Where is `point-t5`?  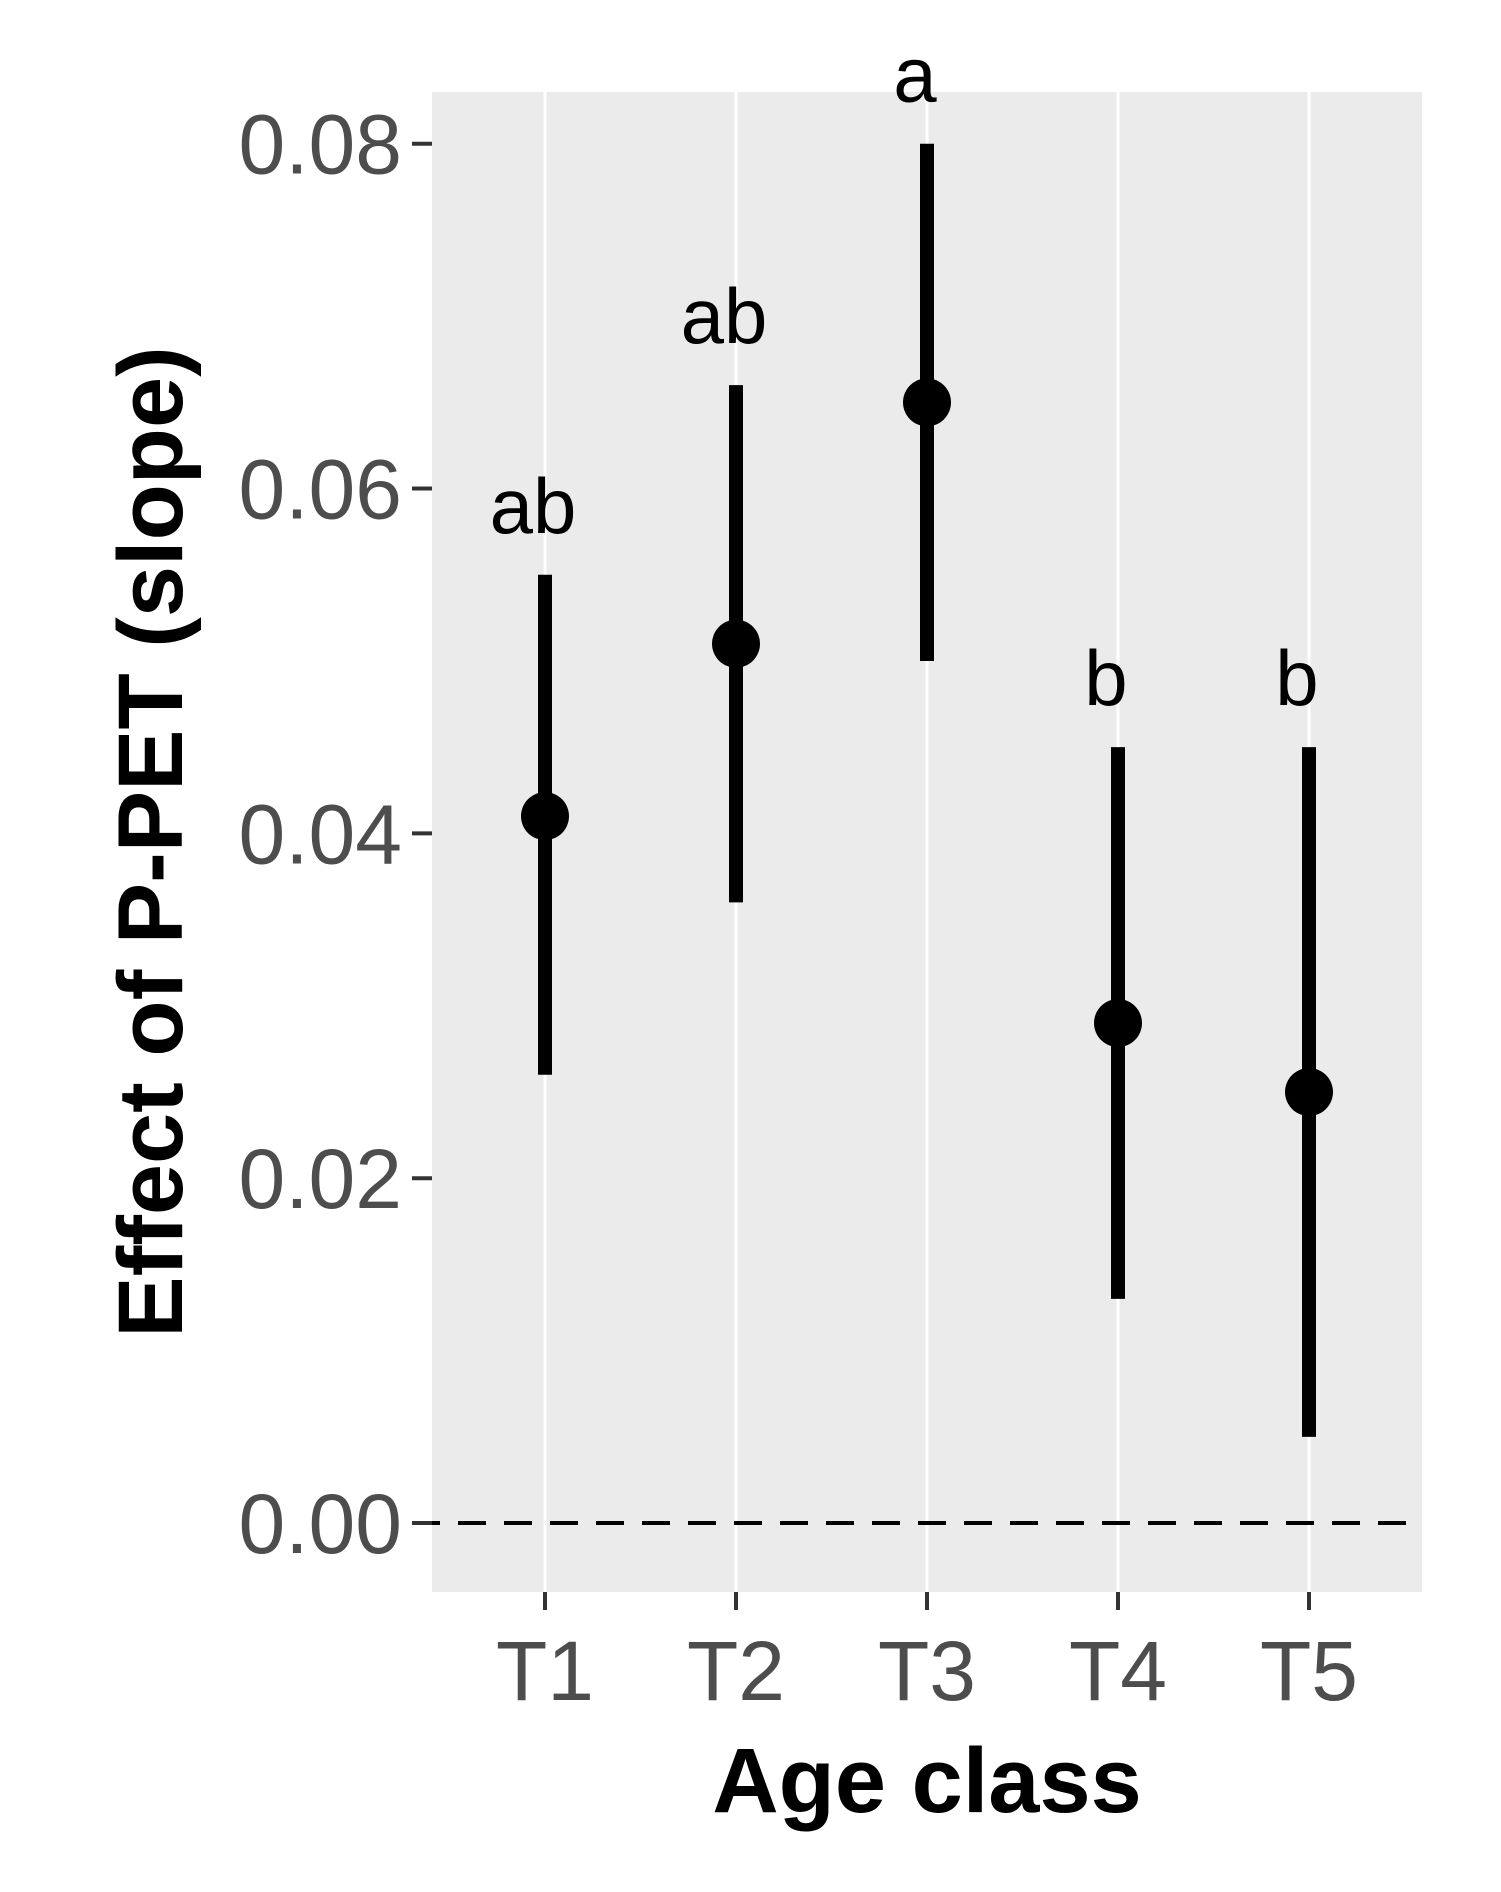
point-t5 is located at coordinates (1309, 1092).